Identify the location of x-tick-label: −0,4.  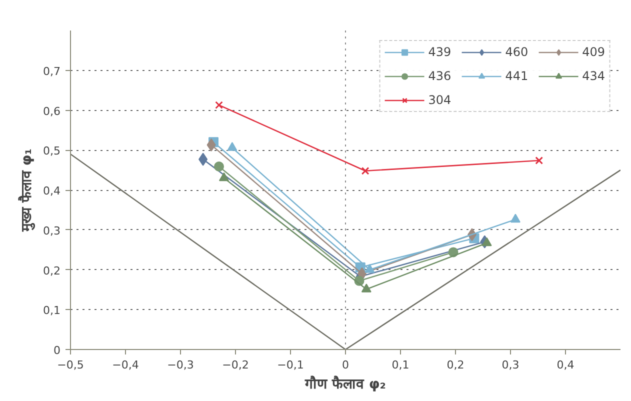
(125, 365).